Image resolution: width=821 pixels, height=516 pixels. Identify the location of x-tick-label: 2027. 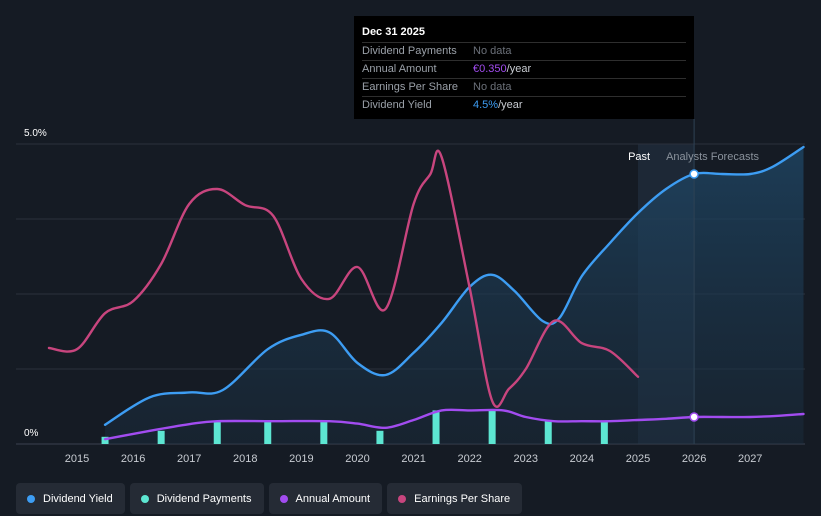
(750, 459).